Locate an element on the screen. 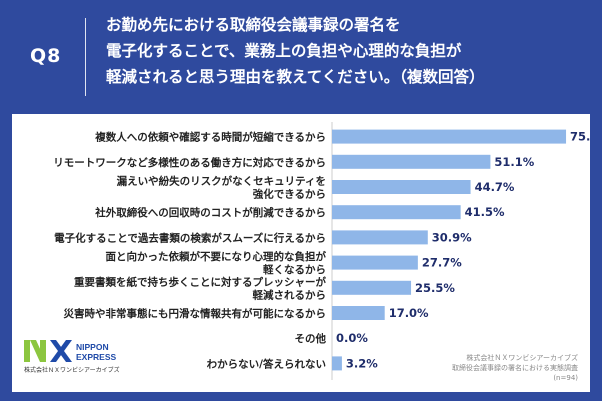 Image resolution: width=602 pixels, height=401 pixels. logo-brand-top: NIPPON is located at coordinates (92, 347).